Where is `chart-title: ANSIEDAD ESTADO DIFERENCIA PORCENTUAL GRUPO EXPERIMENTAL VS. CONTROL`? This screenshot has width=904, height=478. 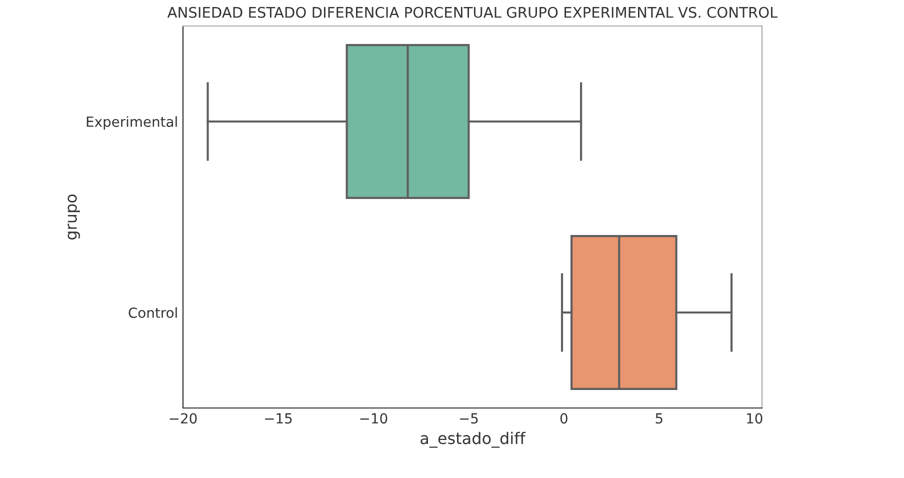
chart-title: ANSIEDAD ESTADO DIFERENCIA PORCENTUAL GRUPO EXPERIMENTAL VS. CONTROL is located at coordinates (472, 12).